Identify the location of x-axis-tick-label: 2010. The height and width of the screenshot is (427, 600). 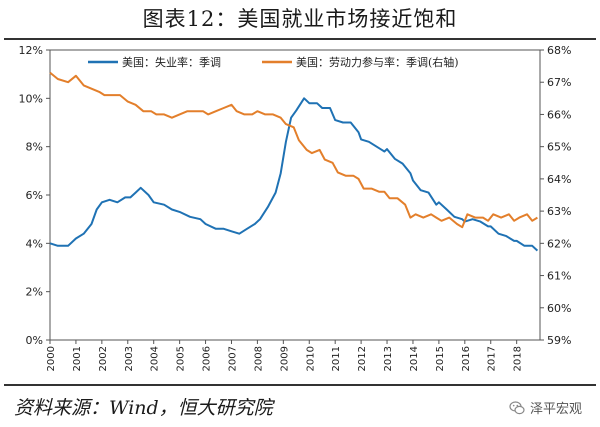
(310, 358).